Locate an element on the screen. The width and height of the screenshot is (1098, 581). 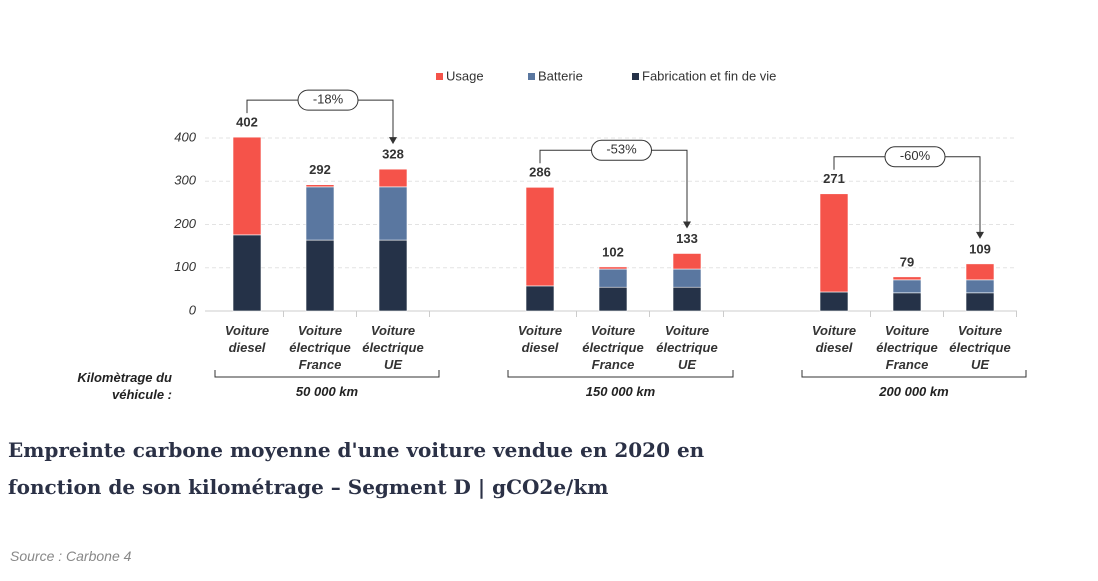
annotation: -18% is located at coordinates (328, 99).